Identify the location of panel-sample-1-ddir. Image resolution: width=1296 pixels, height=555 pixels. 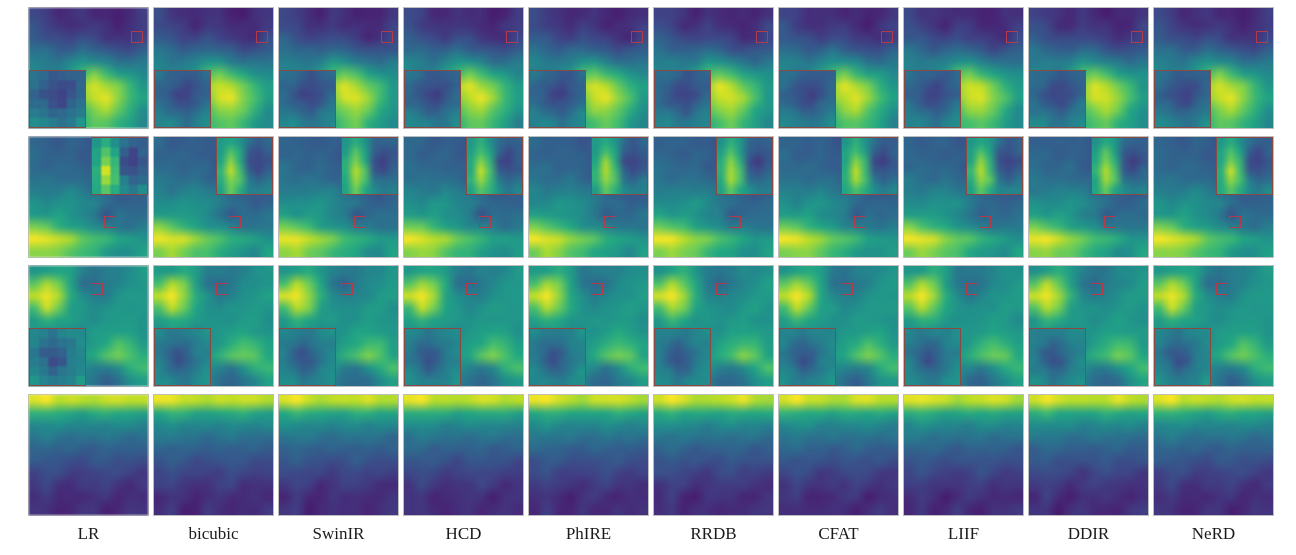
(1088, 68).